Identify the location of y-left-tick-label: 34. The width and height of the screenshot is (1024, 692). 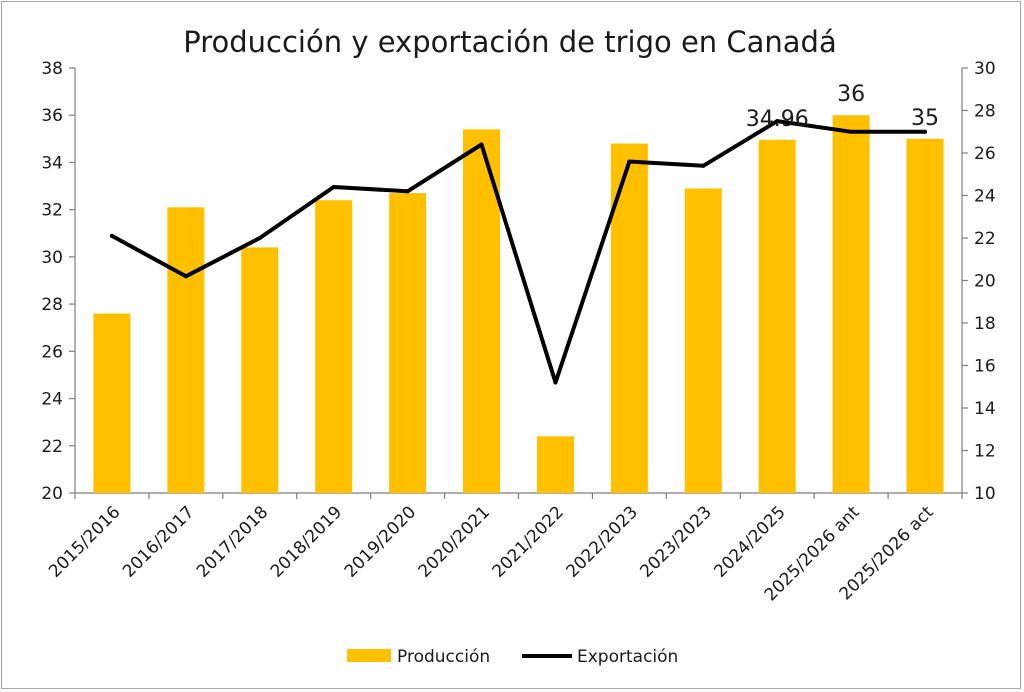
(52, 163).